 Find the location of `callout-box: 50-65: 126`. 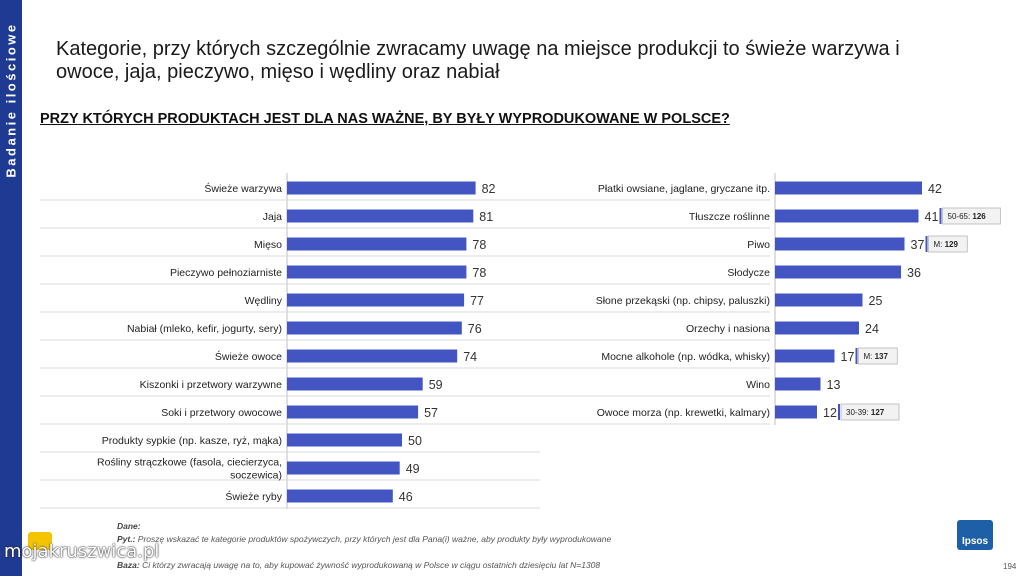

callout-box: 50-65: 126 is located at coordinates (970, 216).